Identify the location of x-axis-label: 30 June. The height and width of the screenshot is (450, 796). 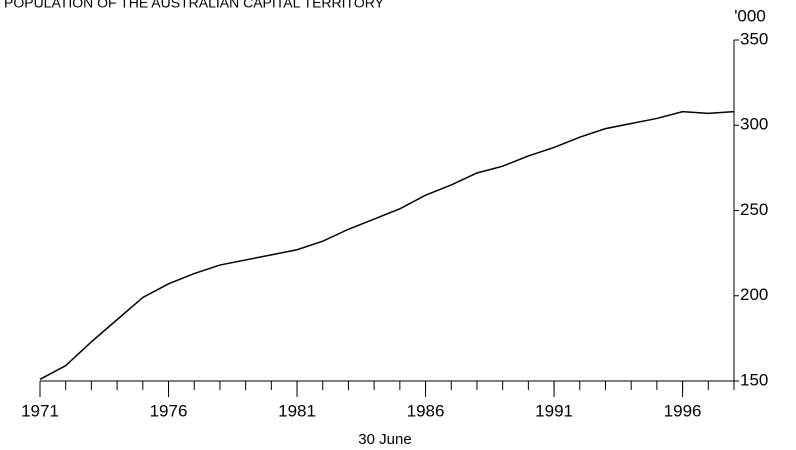
(384, 439).